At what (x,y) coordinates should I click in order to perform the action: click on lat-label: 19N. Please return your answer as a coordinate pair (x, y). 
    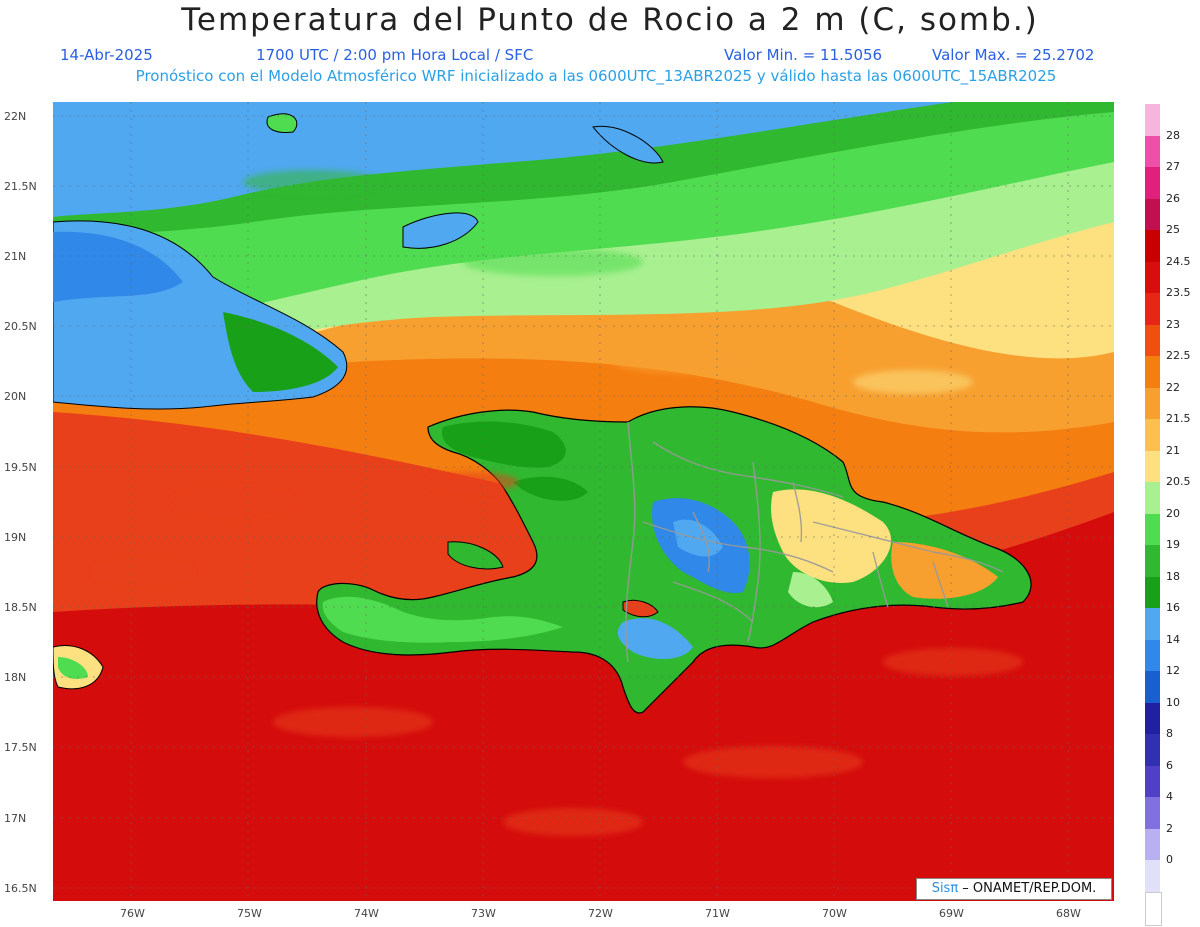
    Looking at the image, I should click on (15, 537).